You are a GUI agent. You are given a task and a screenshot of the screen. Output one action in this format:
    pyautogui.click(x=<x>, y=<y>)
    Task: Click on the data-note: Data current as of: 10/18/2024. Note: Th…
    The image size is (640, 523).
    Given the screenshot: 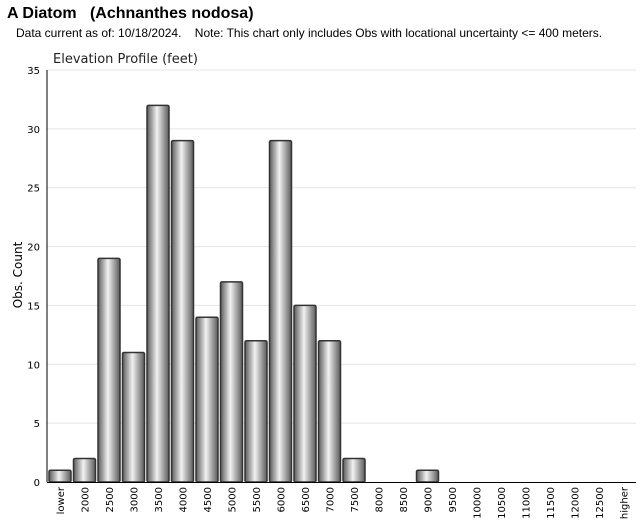 What is the action you would take?
    pyautogui.click(x=309, y=33)
    